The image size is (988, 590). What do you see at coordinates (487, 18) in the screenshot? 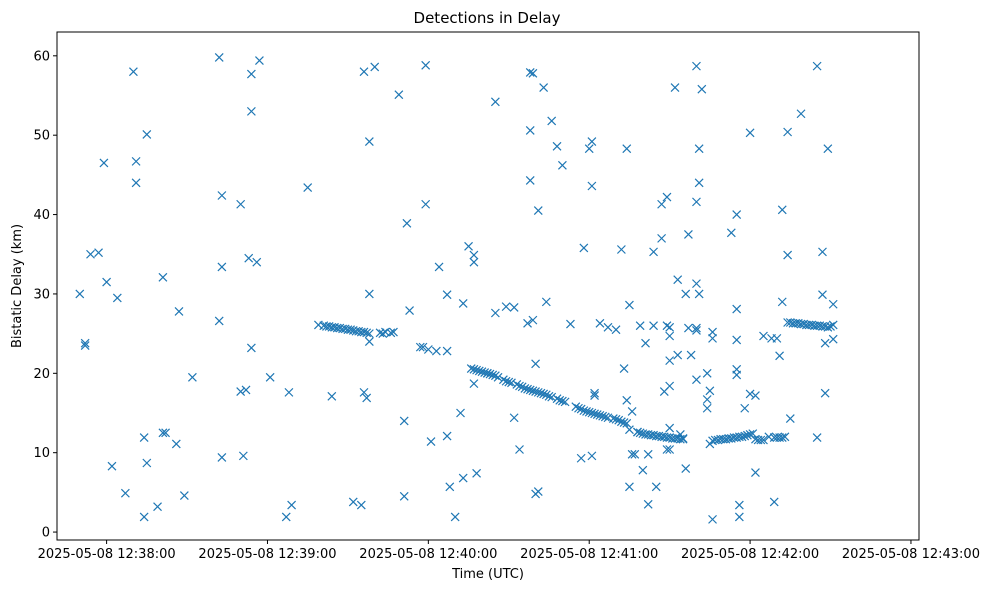
I see `chart-title: Detections in Delay` at bounding box center [487, 18].